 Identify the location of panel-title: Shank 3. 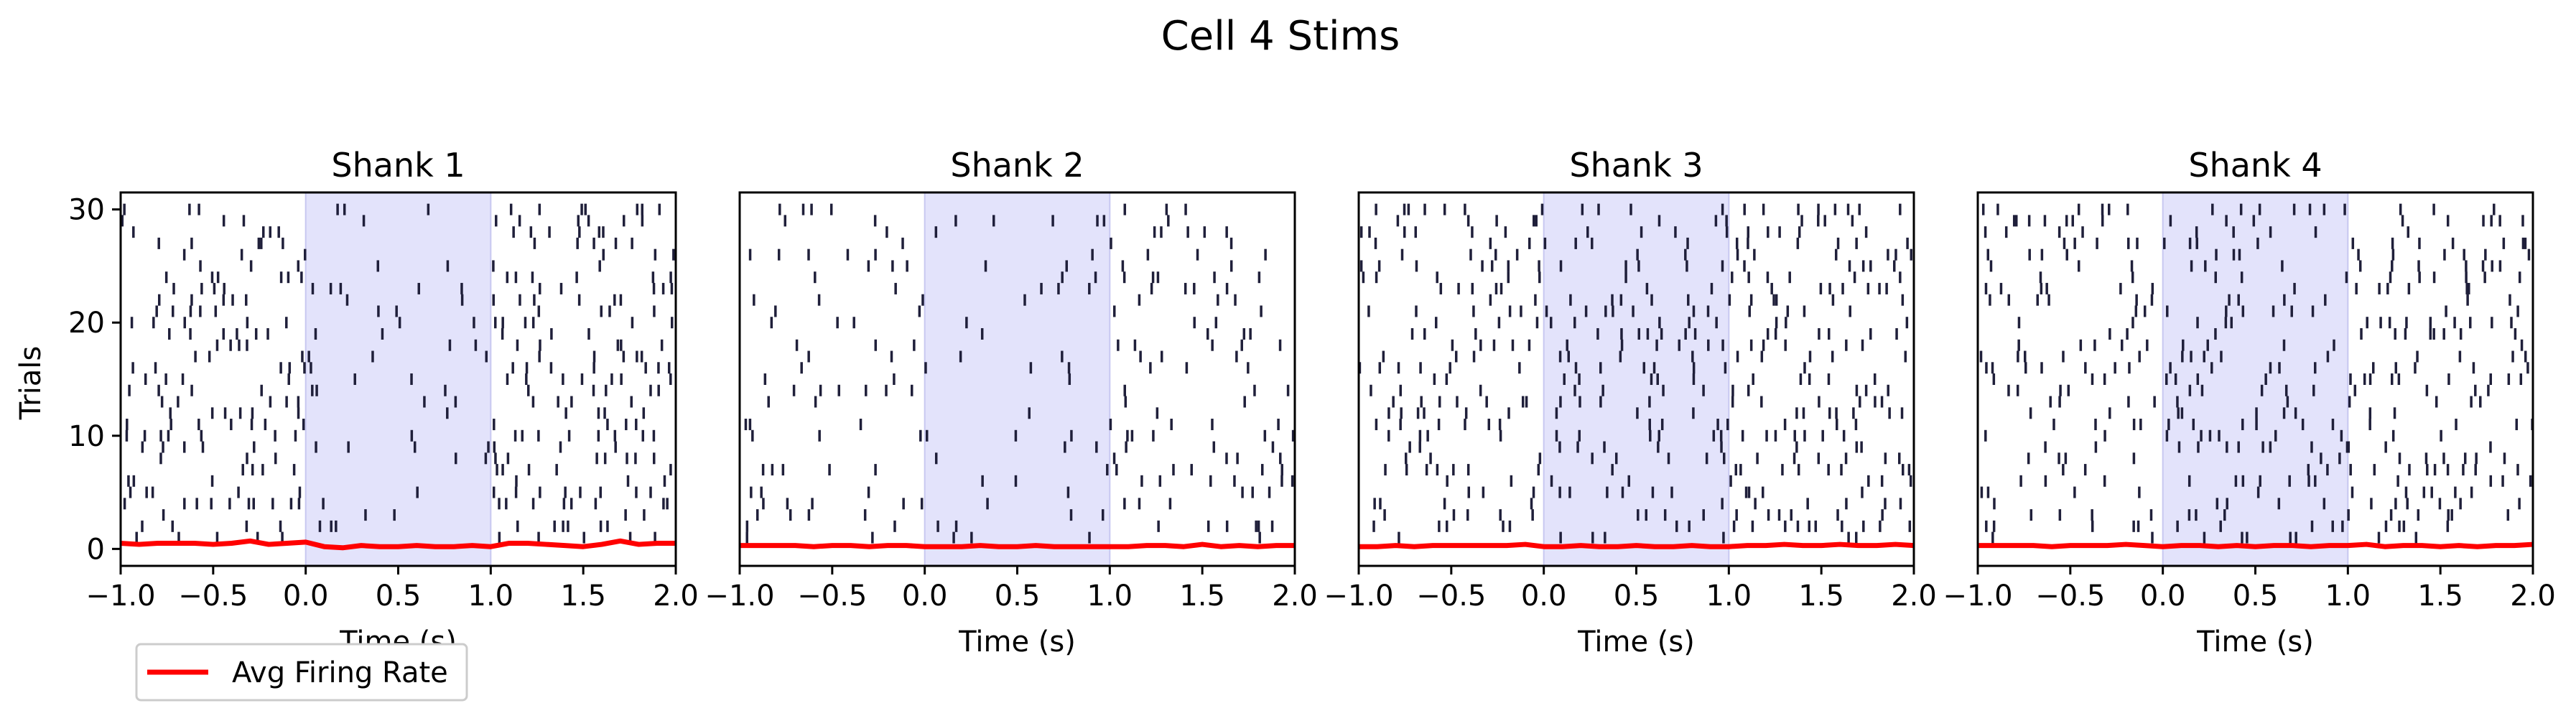
(1636, 165).